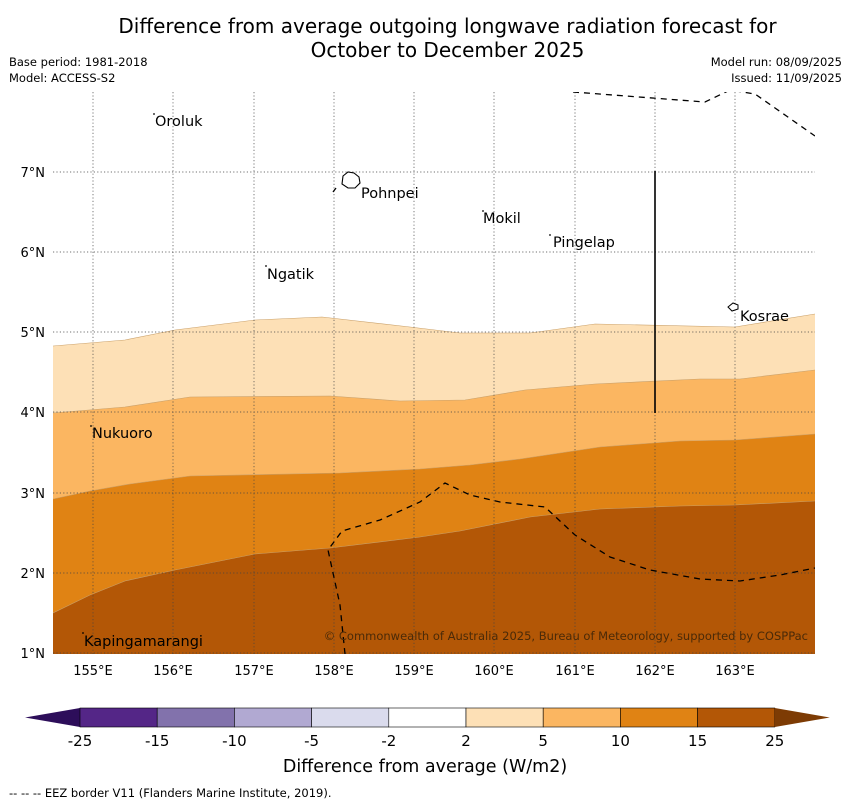  Describe the element at coordinates (33, 173) in the screenshot. I see `lat-tick-label: 7°N` at that location.